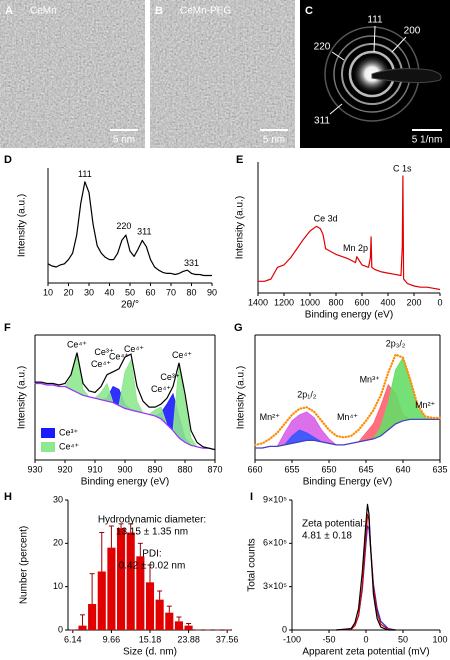  What do you see at coordinates (326, 219) in the screenshot?
I see `annotation: Ce 3d` at bounding box center [326, 219].